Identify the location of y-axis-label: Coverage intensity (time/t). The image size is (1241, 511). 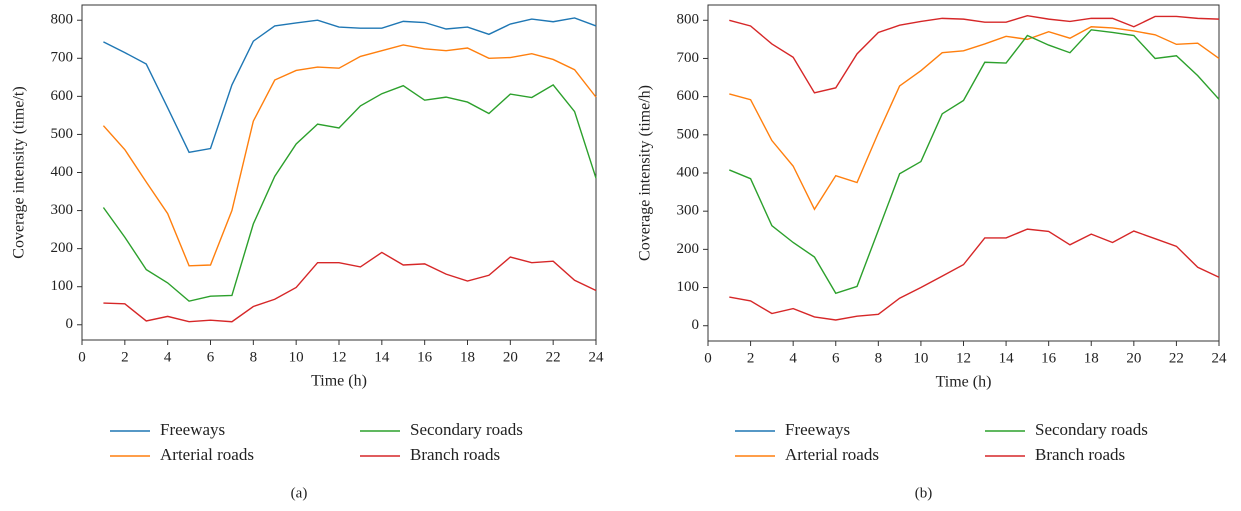
(19, 172).